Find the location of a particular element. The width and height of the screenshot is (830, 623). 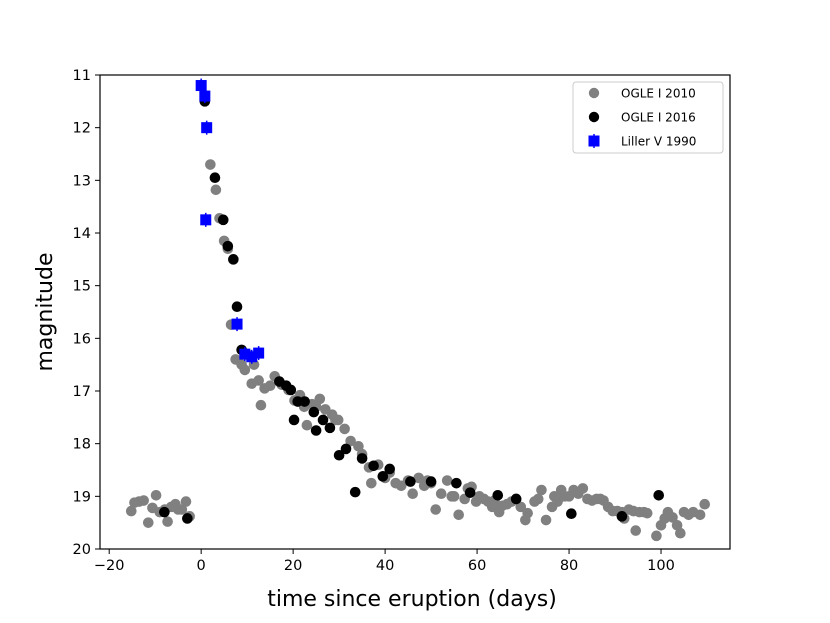

x-tick-label: 0 is located at coordinates (201, 566).